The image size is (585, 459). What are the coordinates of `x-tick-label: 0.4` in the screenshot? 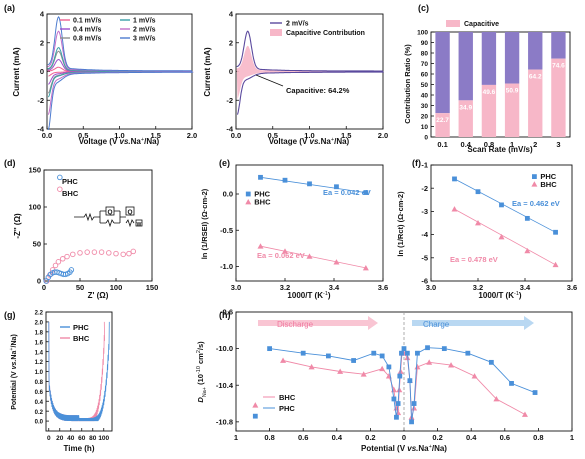 It's located at (337, 437).